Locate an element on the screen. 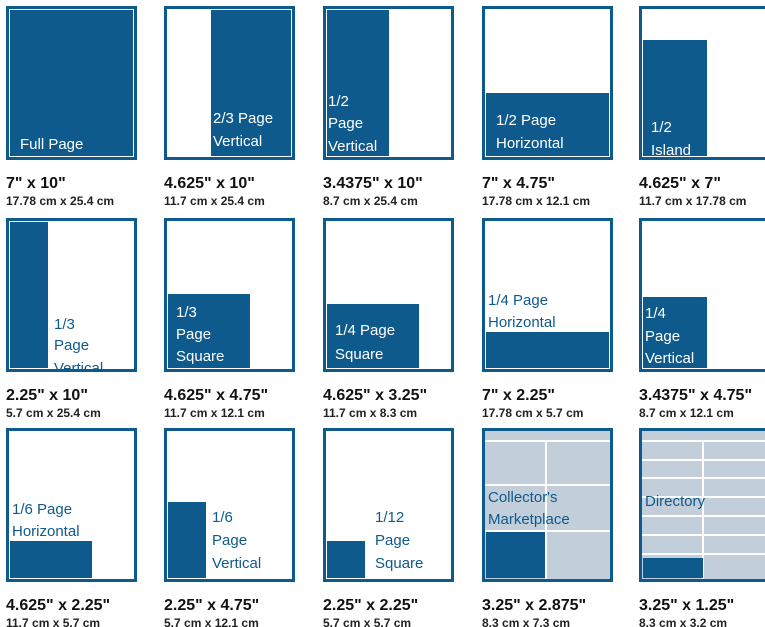 This screenshot has height=627, width=765. size-inches: 4.625" x 4.75" is located at coordinates (216, 395).